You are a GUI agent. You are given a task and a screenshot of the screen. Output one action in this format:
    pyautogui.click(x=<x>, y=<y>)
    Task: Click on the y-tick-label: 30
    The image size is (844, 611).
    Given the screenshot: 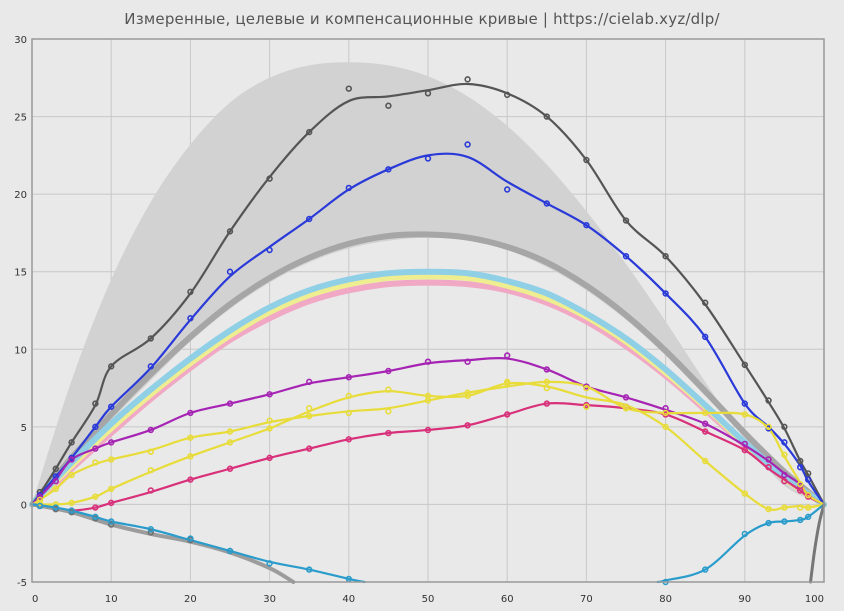 What is the action you would take?
    pyautogui.click(x=20, y=40)
    